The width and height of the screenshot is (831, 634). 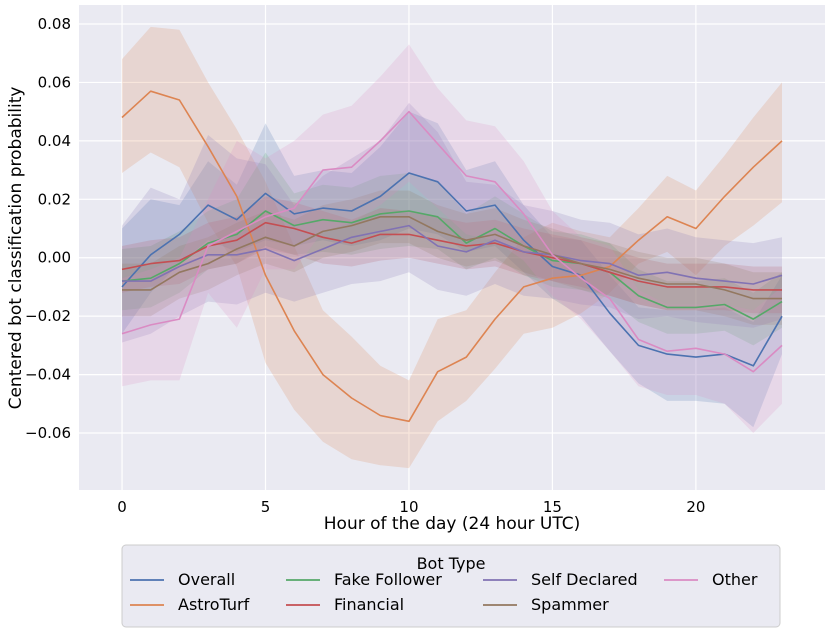 What do you see at coordinates (48, 228) in the screenshot?
I see `y-tick-labels: −0.06 −0.04 −0.02 0.00 0.02 0.04 0.06 0.08` at bounding box center [48, 228].